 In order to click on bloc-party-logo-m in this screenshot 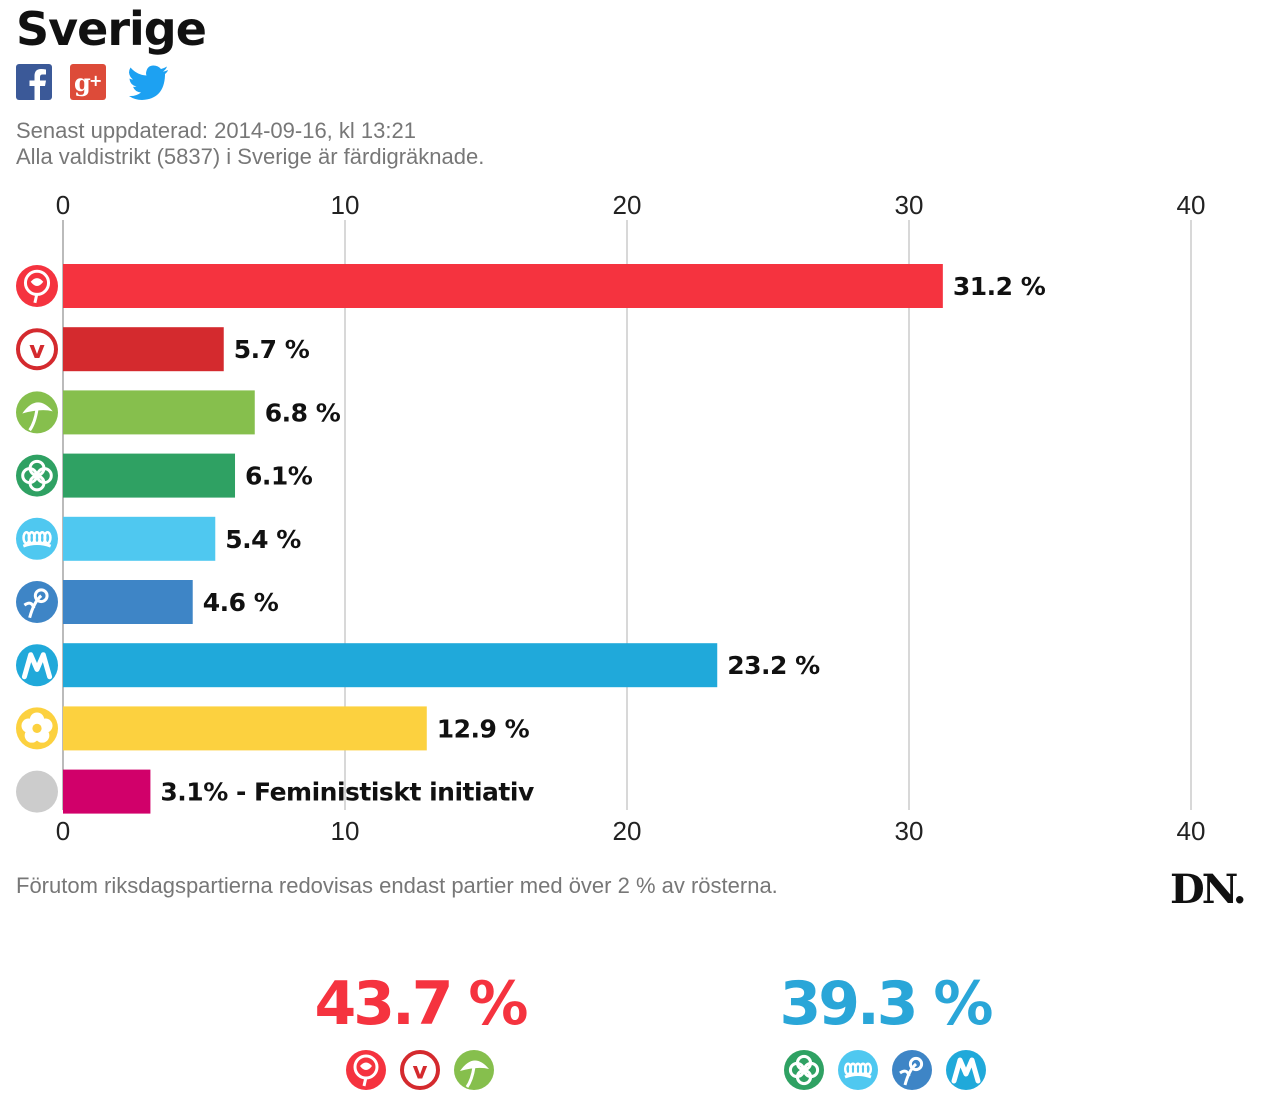, I will do `click(966, 1070)`.